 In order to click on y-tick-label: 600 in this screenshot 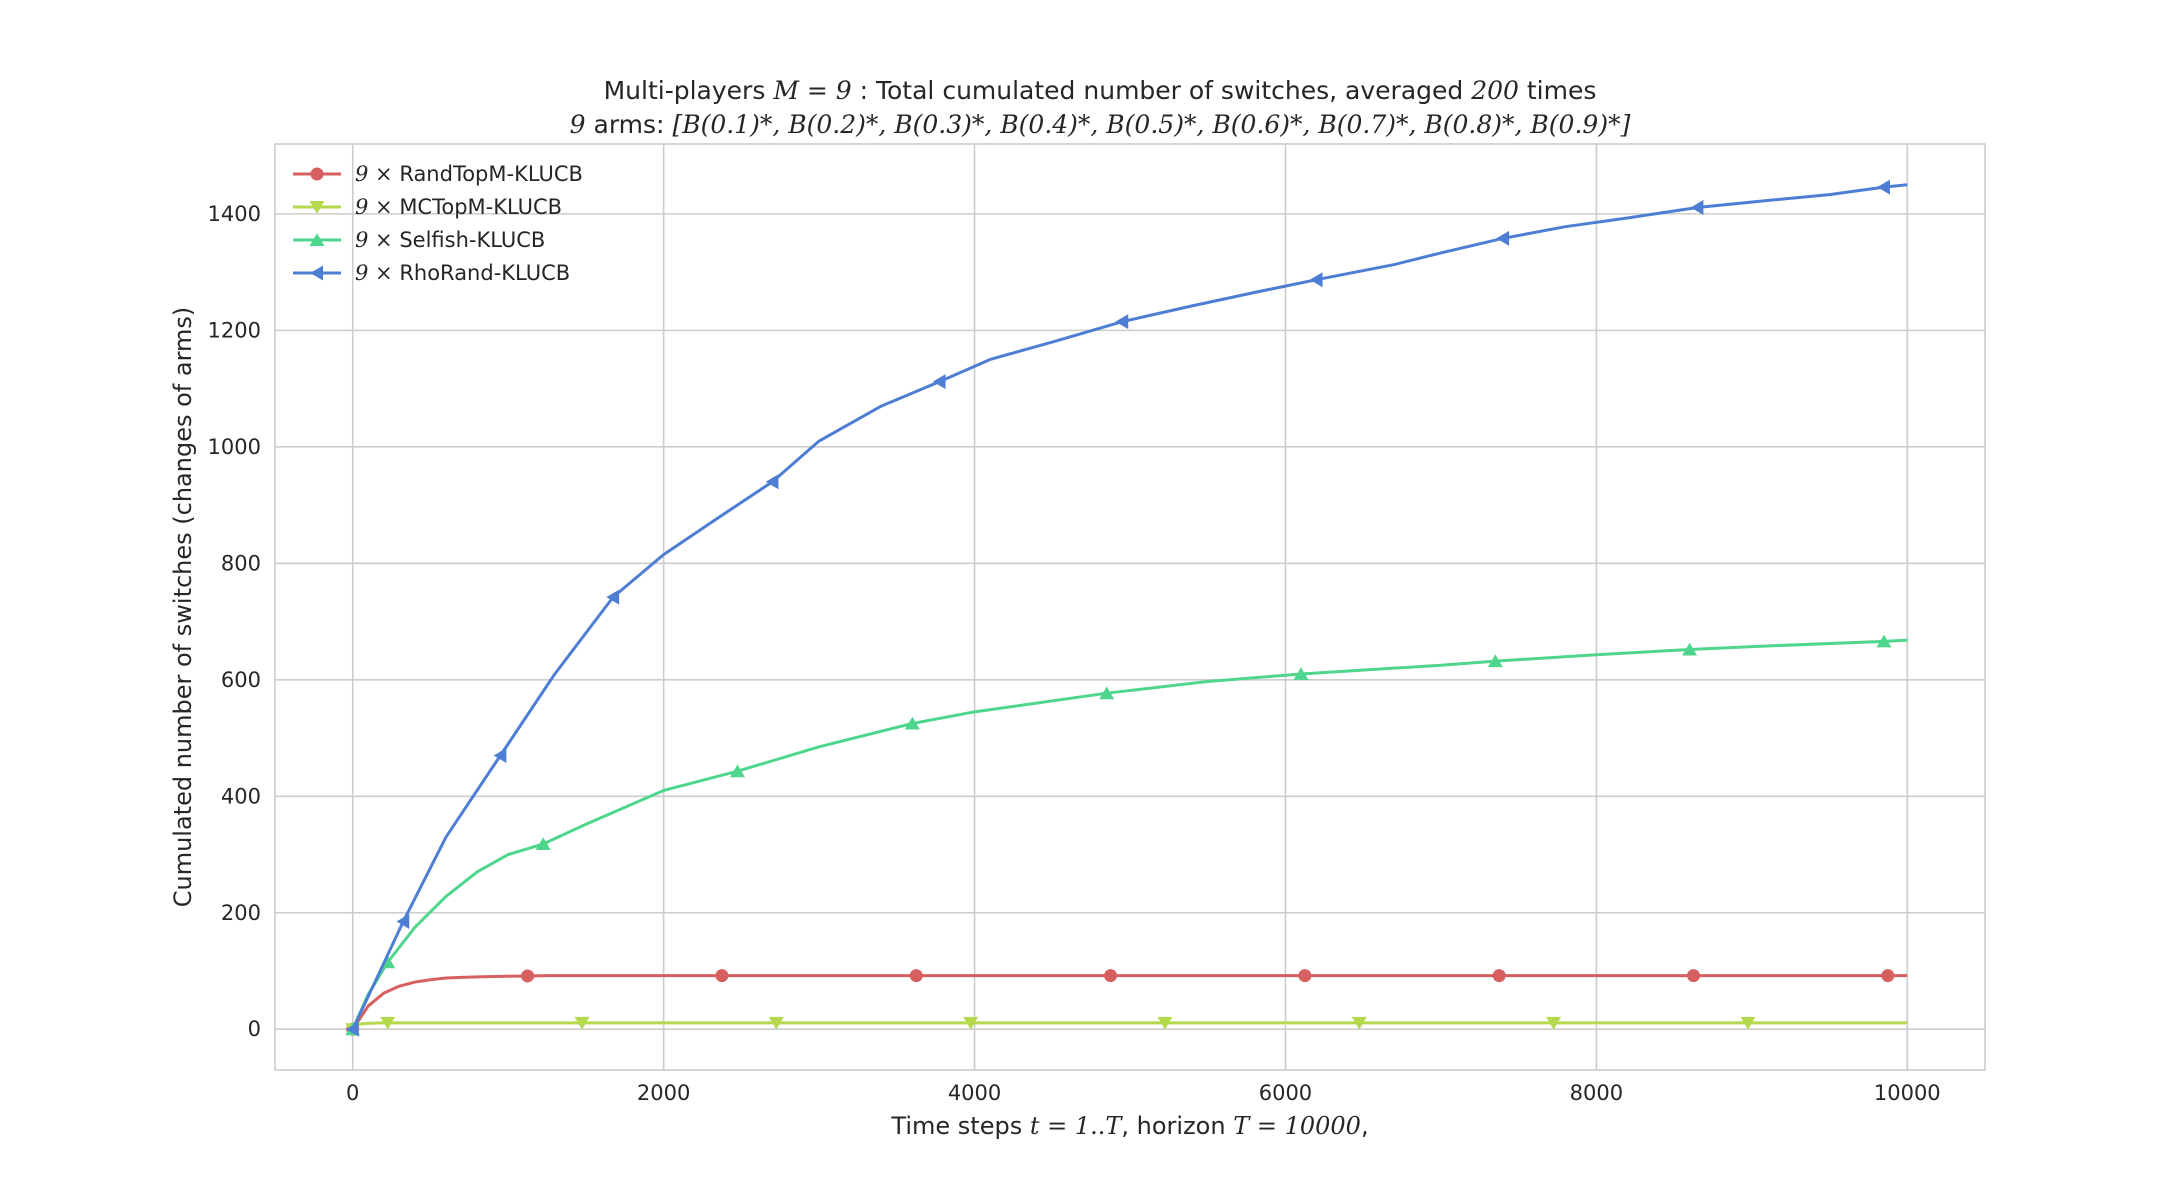, I will do `click(241, 680)`.